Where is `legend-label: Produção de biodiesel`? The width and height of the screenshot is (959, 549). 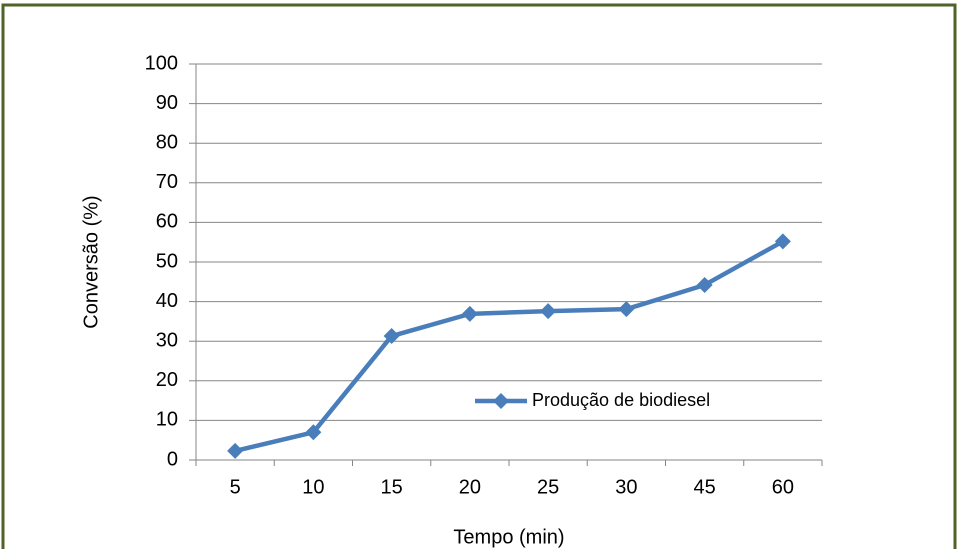 legend-label: Produção de biodiesel is located at coordinates (621, 400).